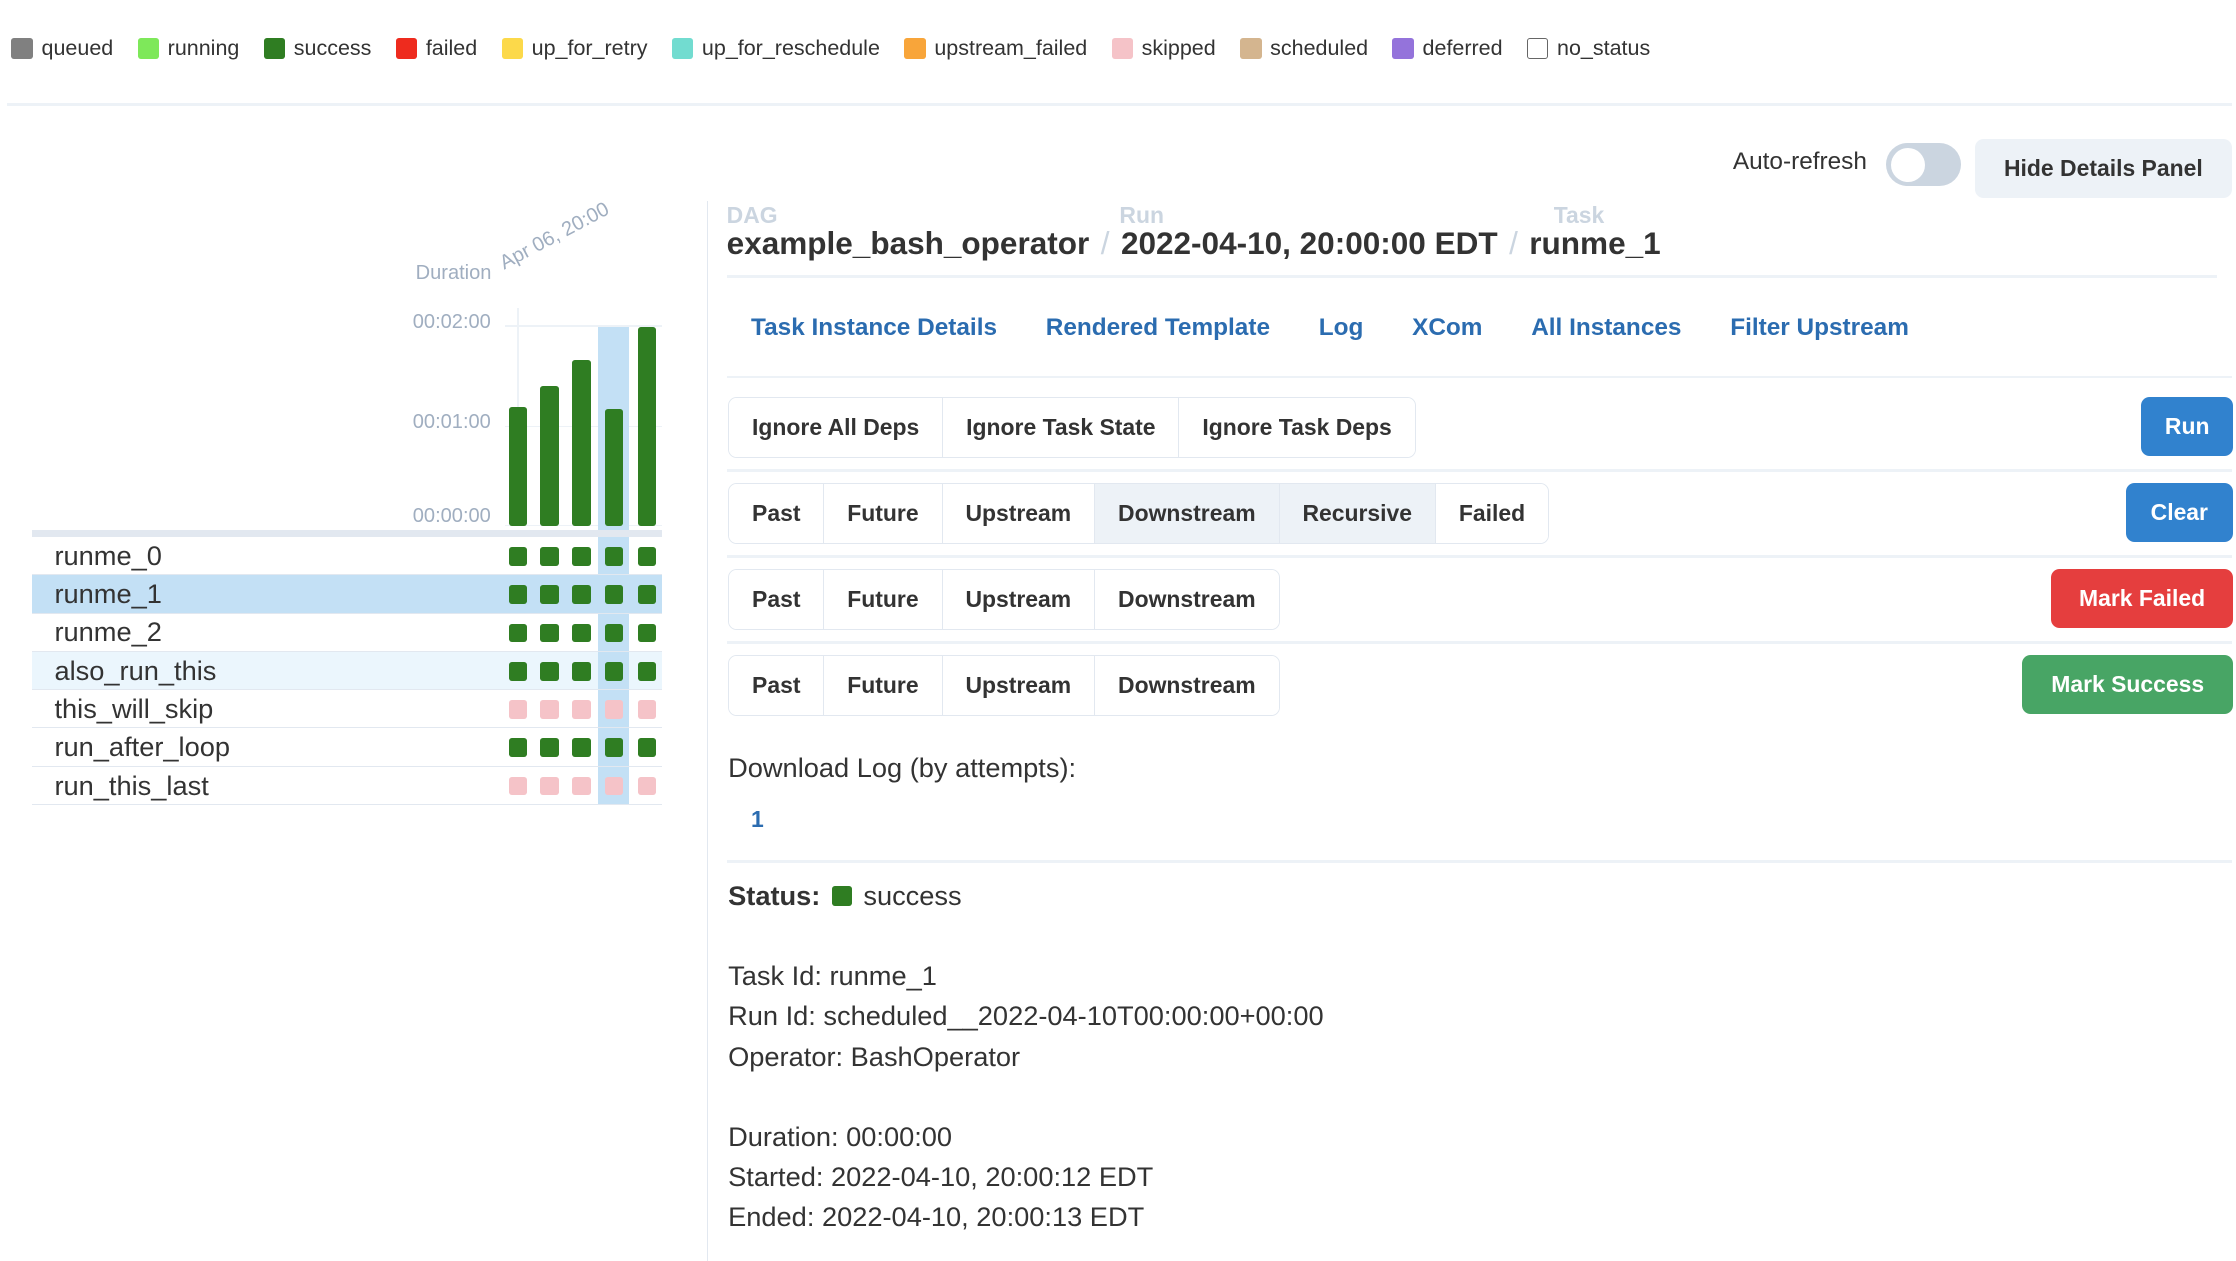 This screenshot has width=2236, height=1261. Describe the element at coordinates (1579, 215) in the screenshot. I see `task-label: Task` at that location.